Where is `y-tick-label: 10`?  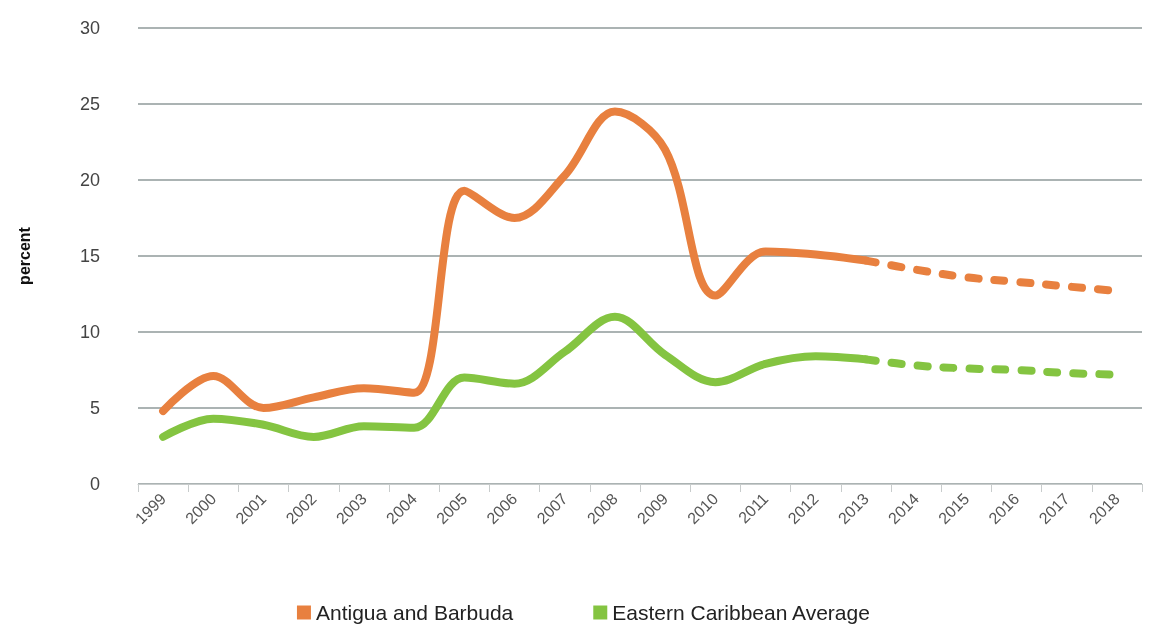
y-tick-label: 10 is located at coordinates (89, 332).